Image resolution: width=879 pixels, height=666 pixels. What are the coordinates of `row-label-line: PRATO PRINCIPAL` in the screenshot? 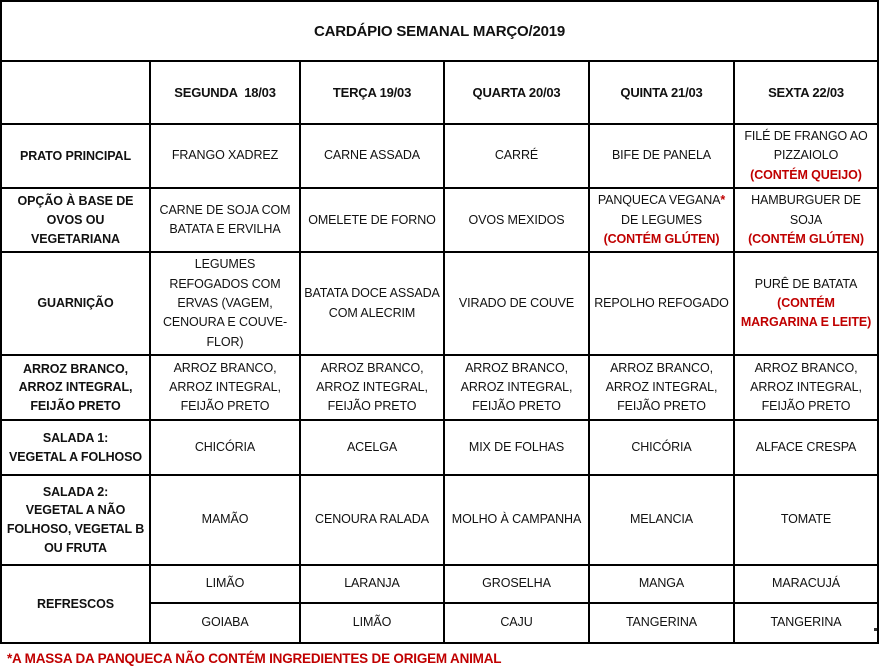 It's located at (75, 155).